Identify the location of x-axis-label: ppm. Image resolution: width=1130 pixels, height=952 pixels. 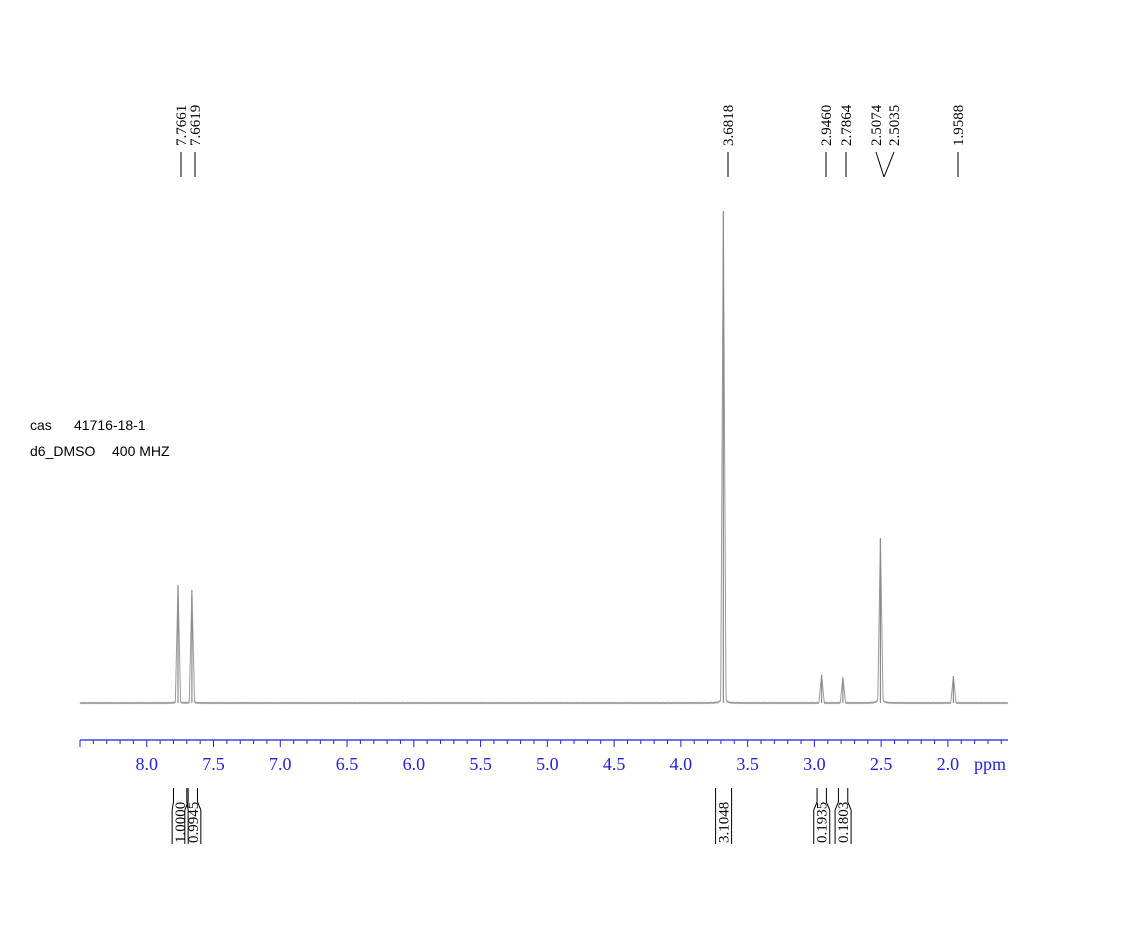
(990, 764).